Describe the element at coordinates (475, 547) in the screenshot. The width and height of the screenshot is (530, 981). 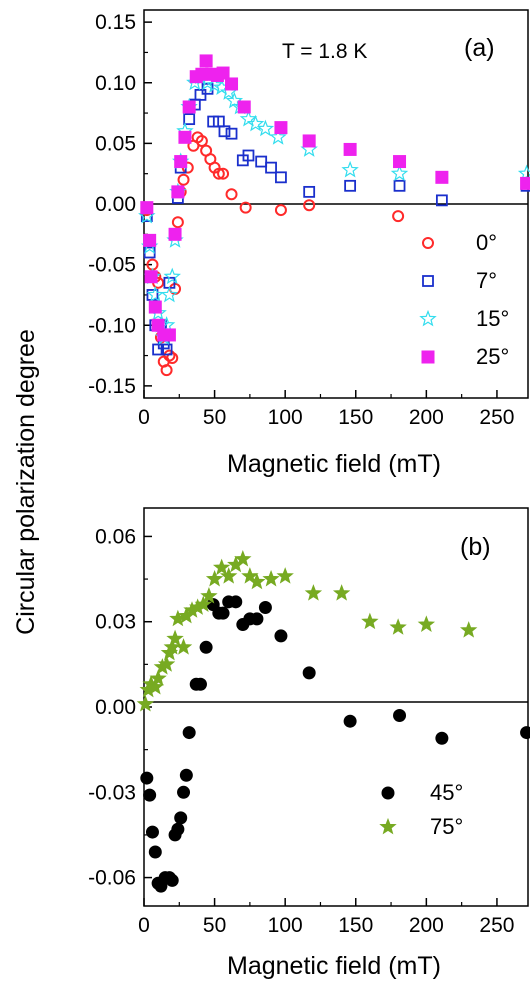
I see `panel-label-b: (b)` at that location.